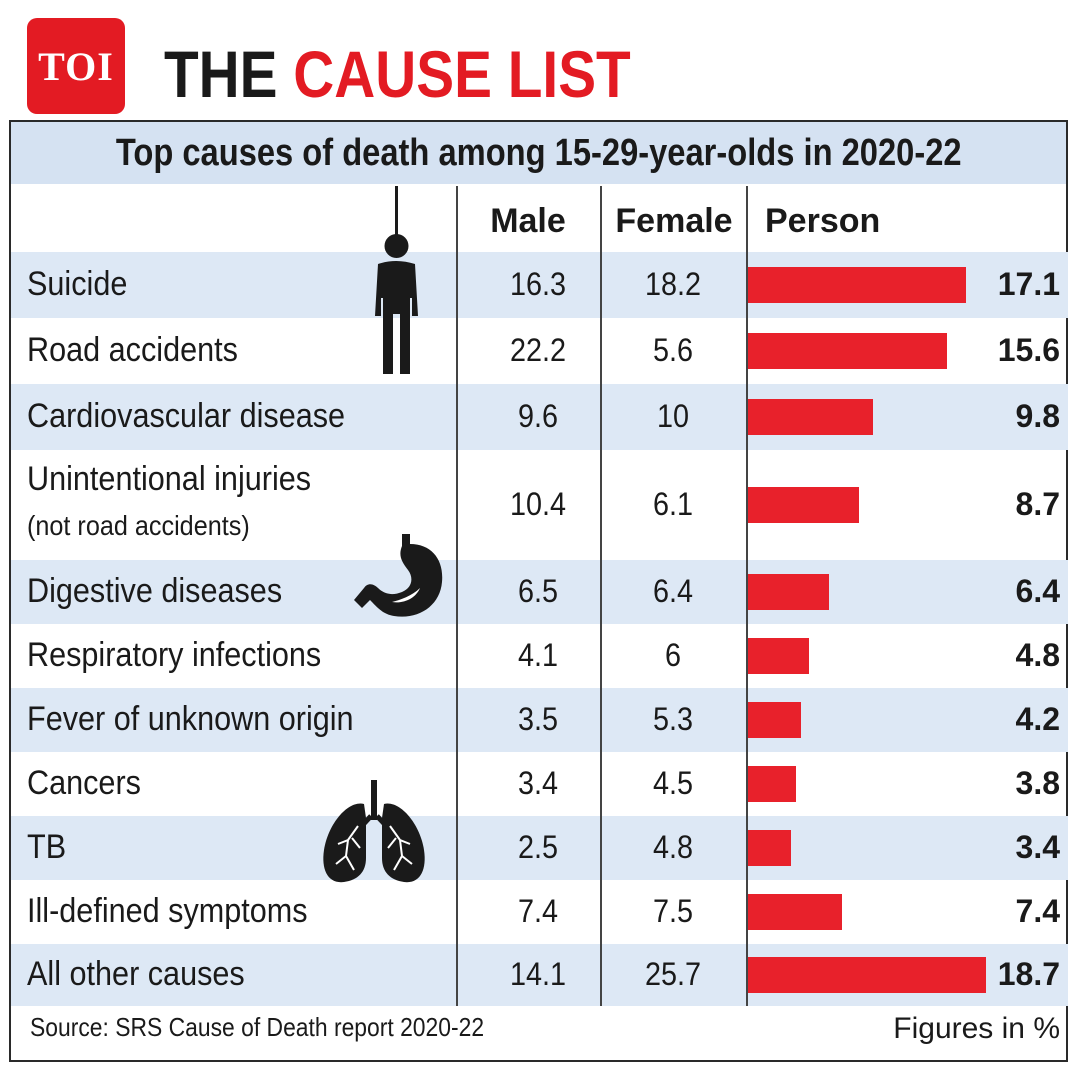 The height and width of the screenshot is (1071, 1080). Describe the element at coordinates (132, 350) in the screenshot. I see `cause-label: Road accidents` at that location.